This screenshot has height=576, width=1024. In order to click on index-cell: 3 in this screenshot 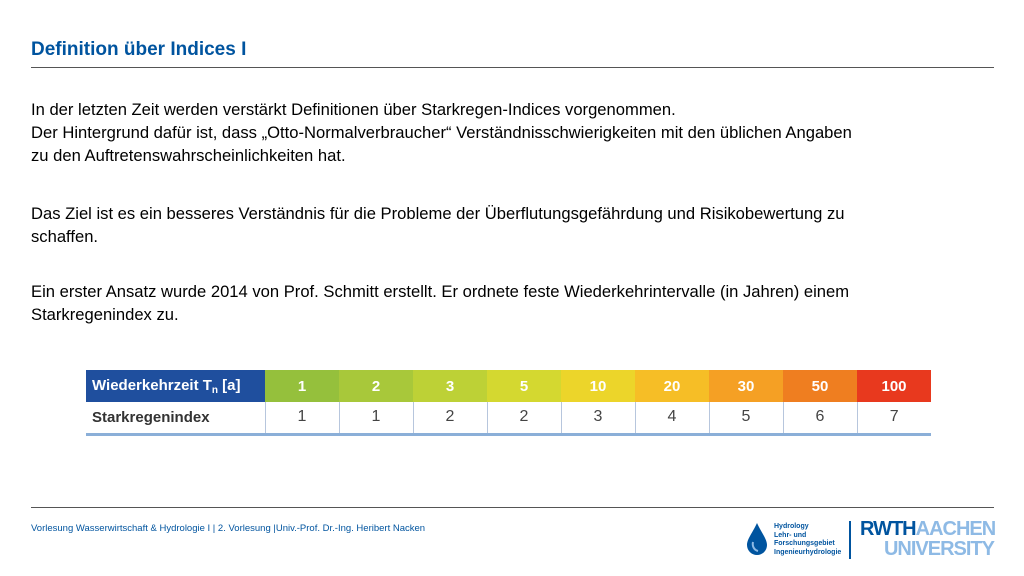, I will do `click(598, 419)`.